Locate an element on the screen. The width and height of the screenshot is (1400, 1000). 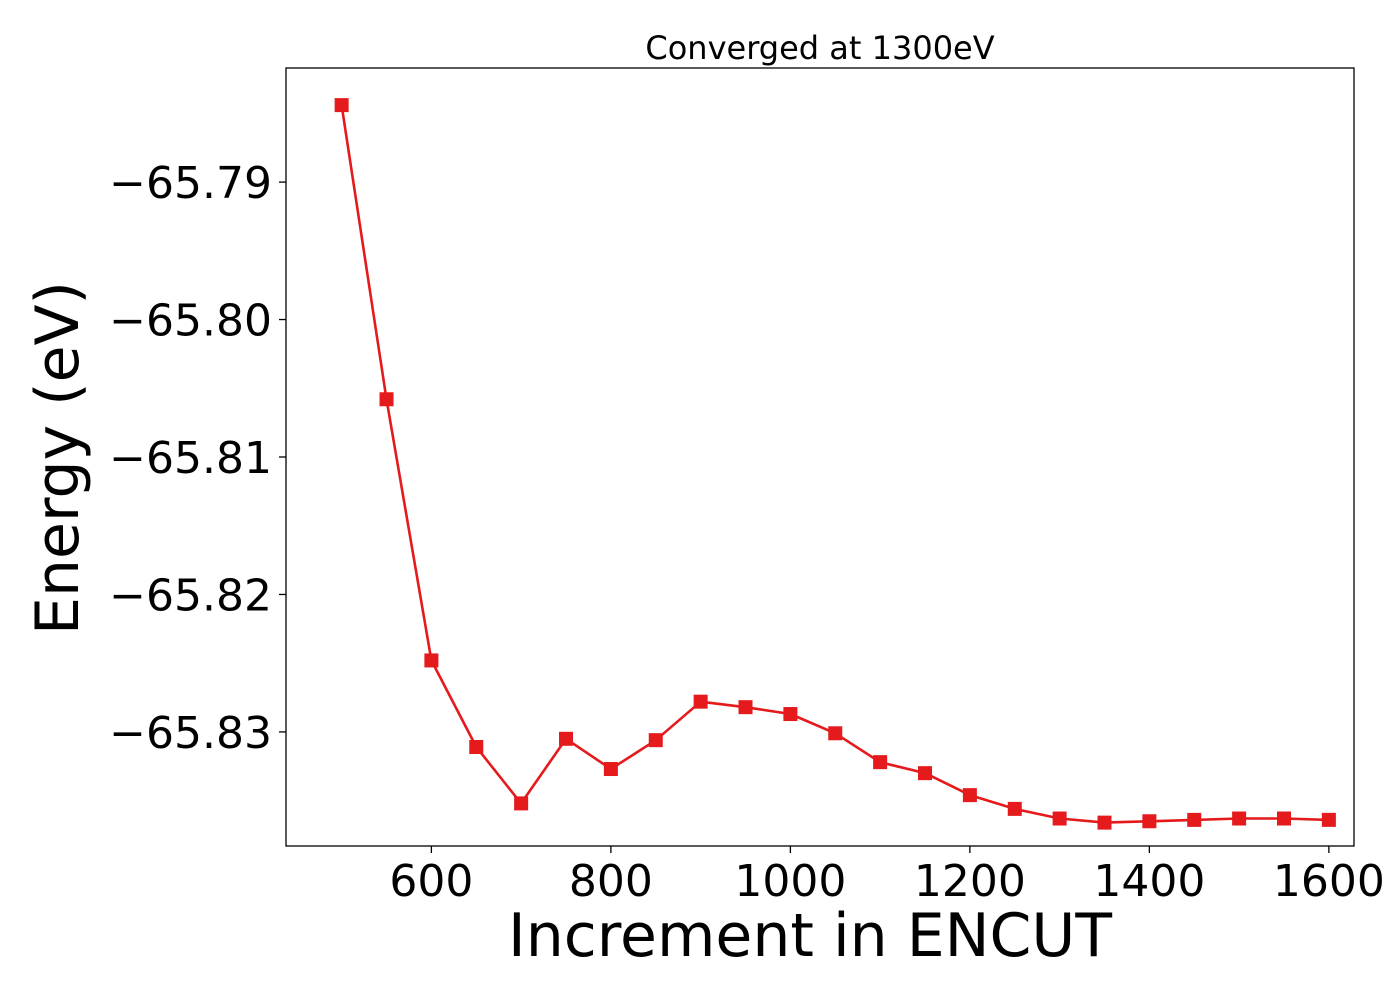
chart-title: Converged at 1300eV is located at coordinates (819, 48).